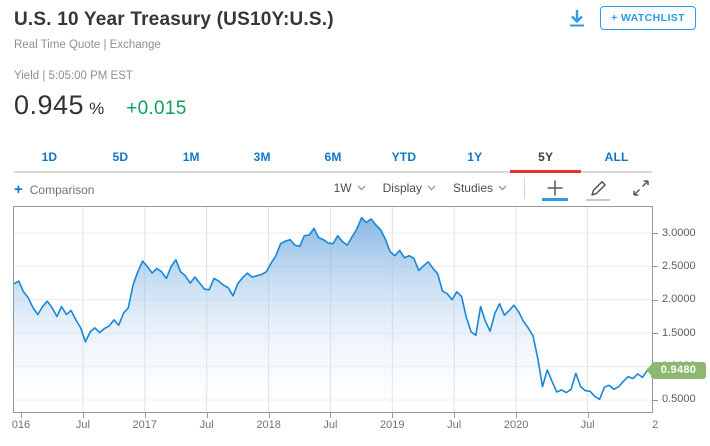 This screenshot has height=446, width=710. I want to click on tab-1d: 1D, so click(49, 157).